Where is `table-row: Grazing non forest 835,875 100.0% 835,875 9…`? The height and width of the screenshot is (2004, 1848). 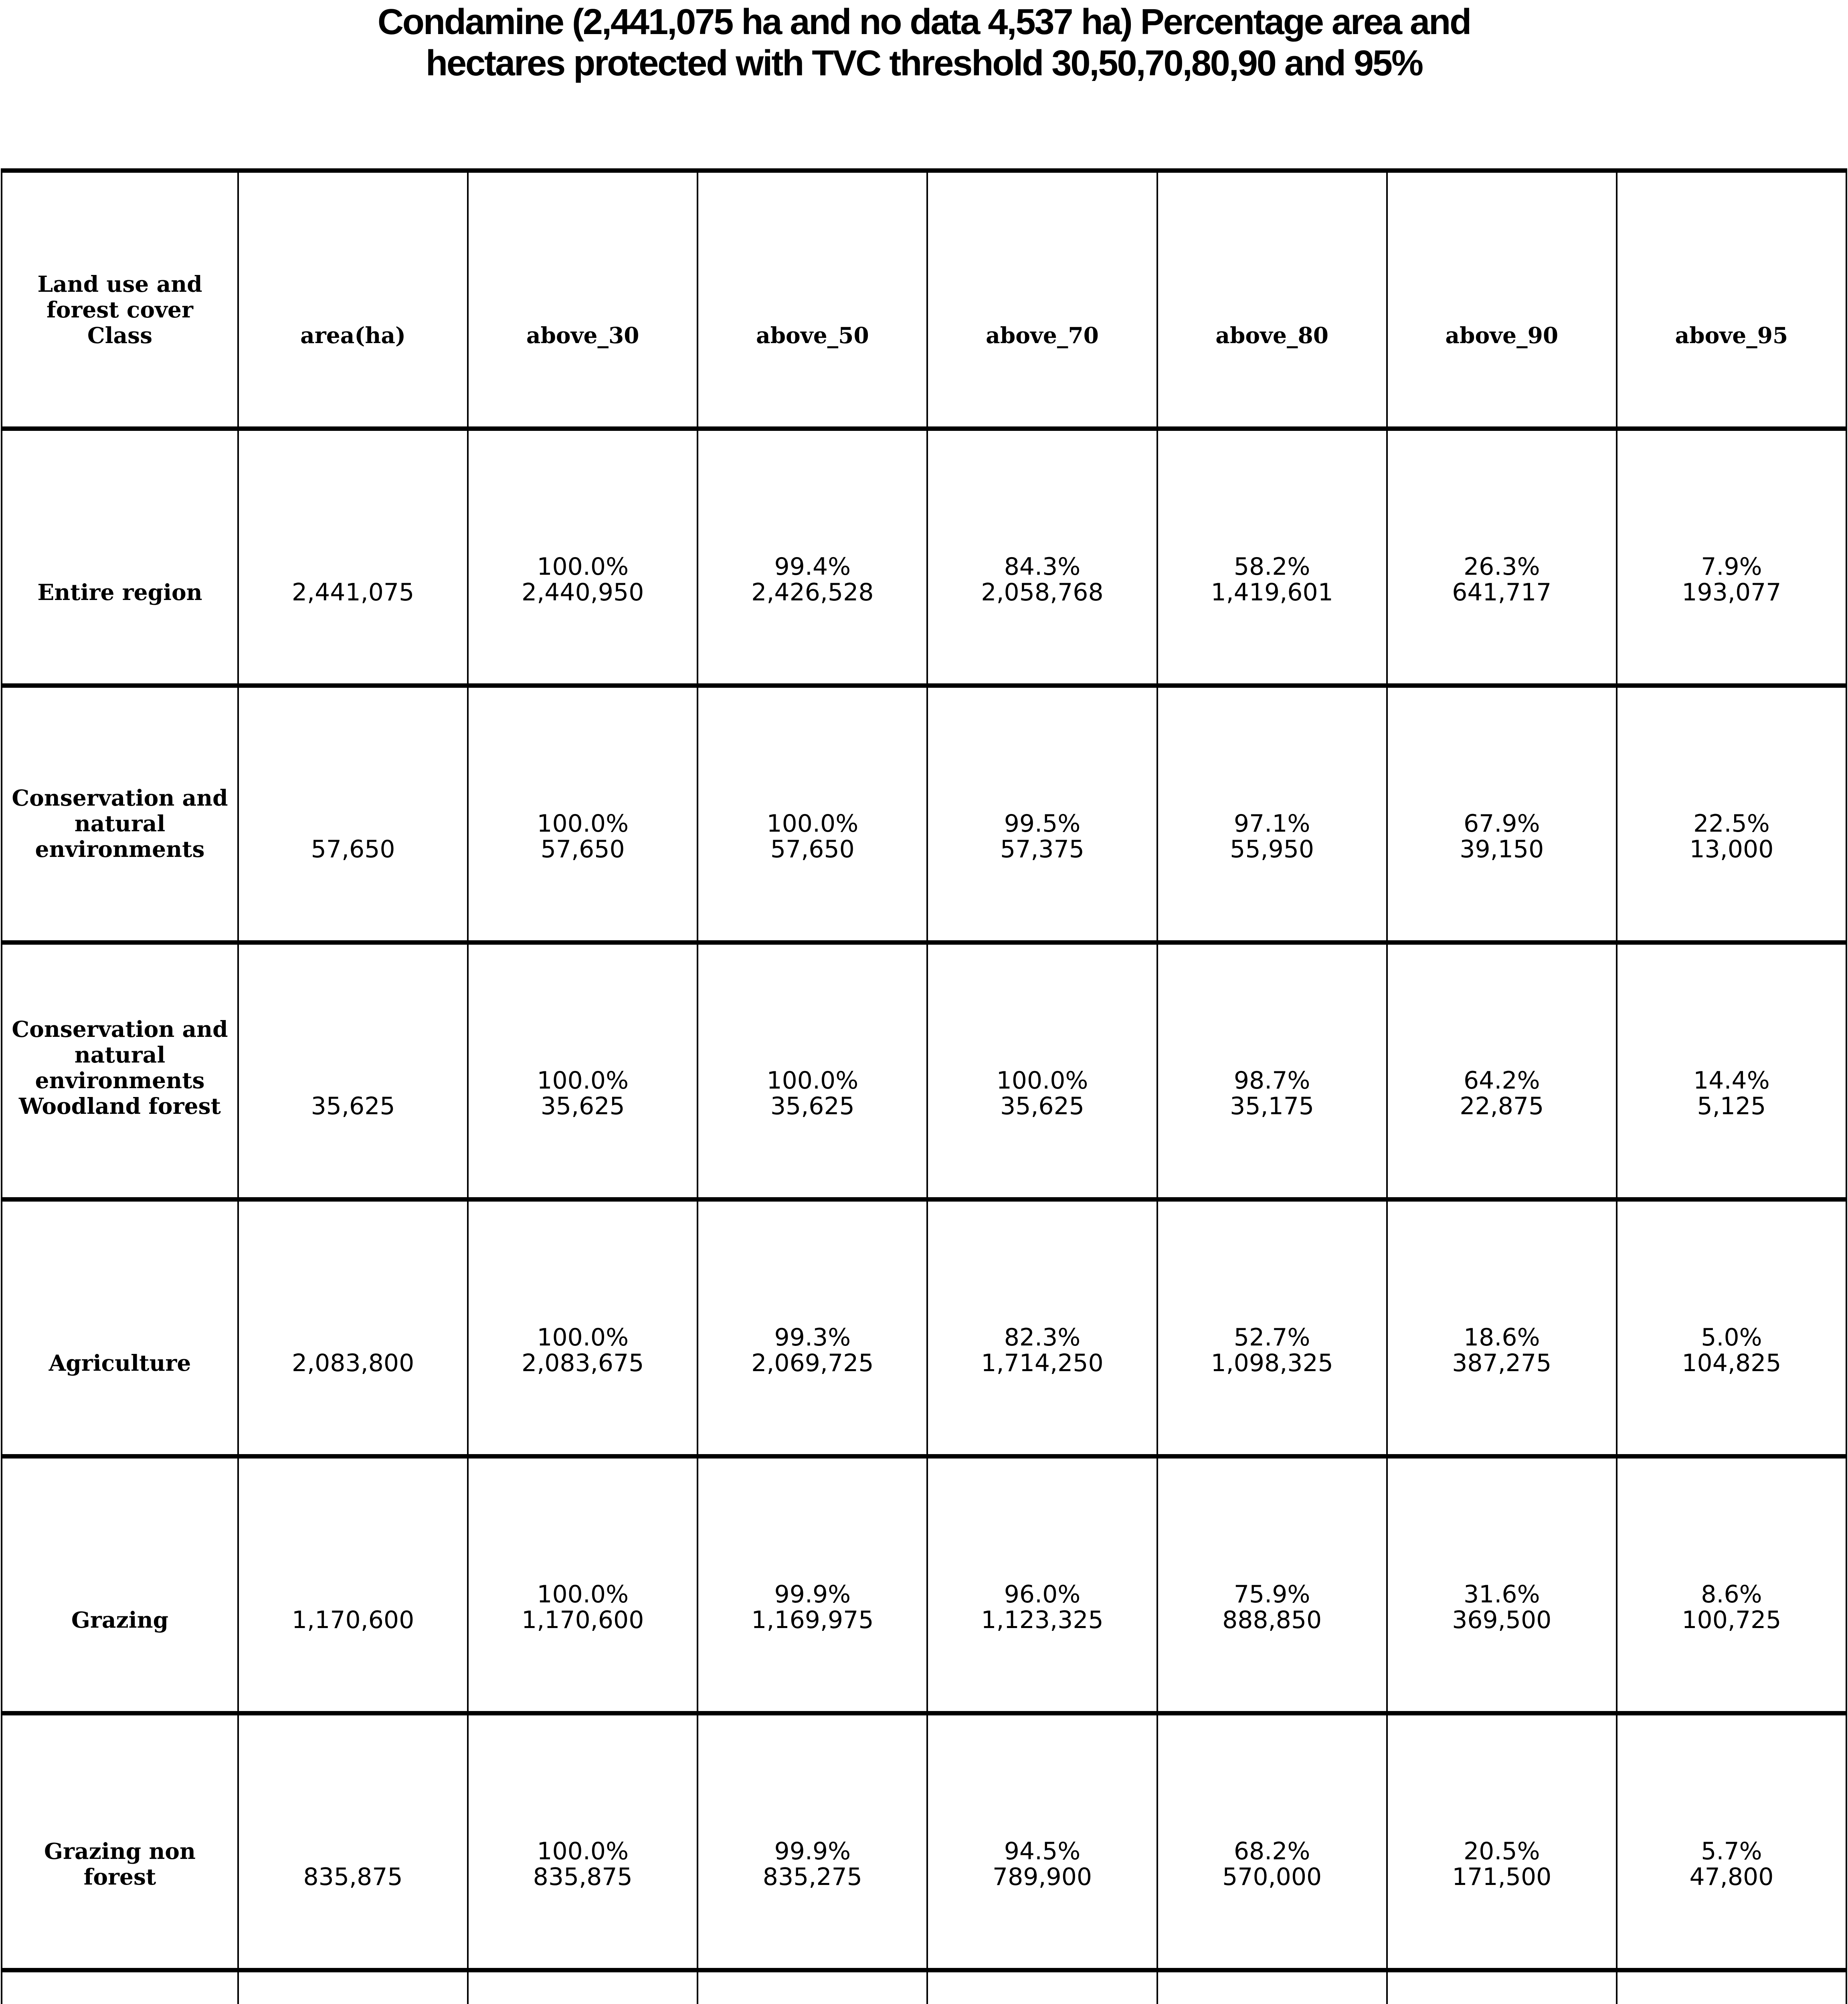 table-row: Grazing non forest 835,875 100.0% 835,875 9… is located at coordinates (924, 1842).